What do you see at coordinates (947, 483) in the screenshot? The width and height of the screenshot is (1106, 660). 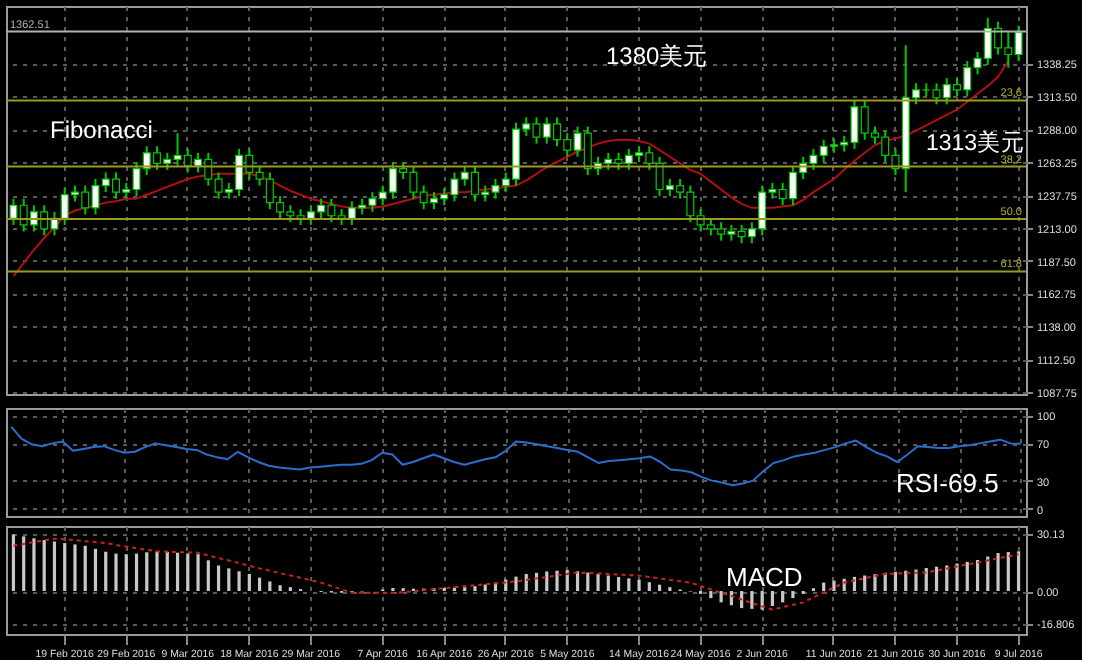 I see `annotation: RSI-69.5` at bounding box center [947, 483].